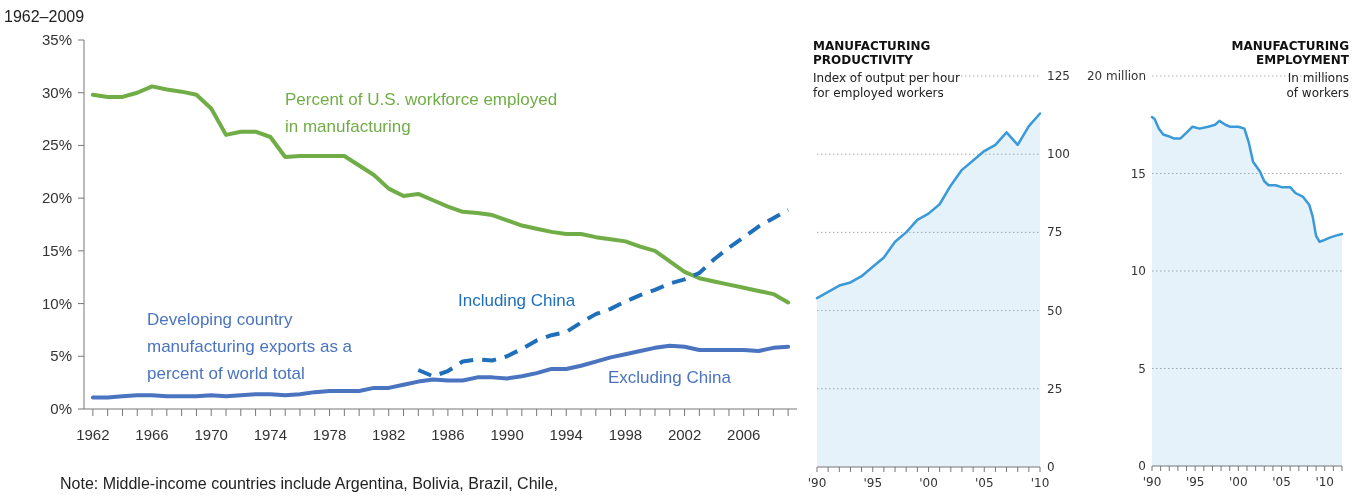 The width and height of the screenshot is (1363, 498). I want to click on x-tick-label: 1982, so click(389, 434).